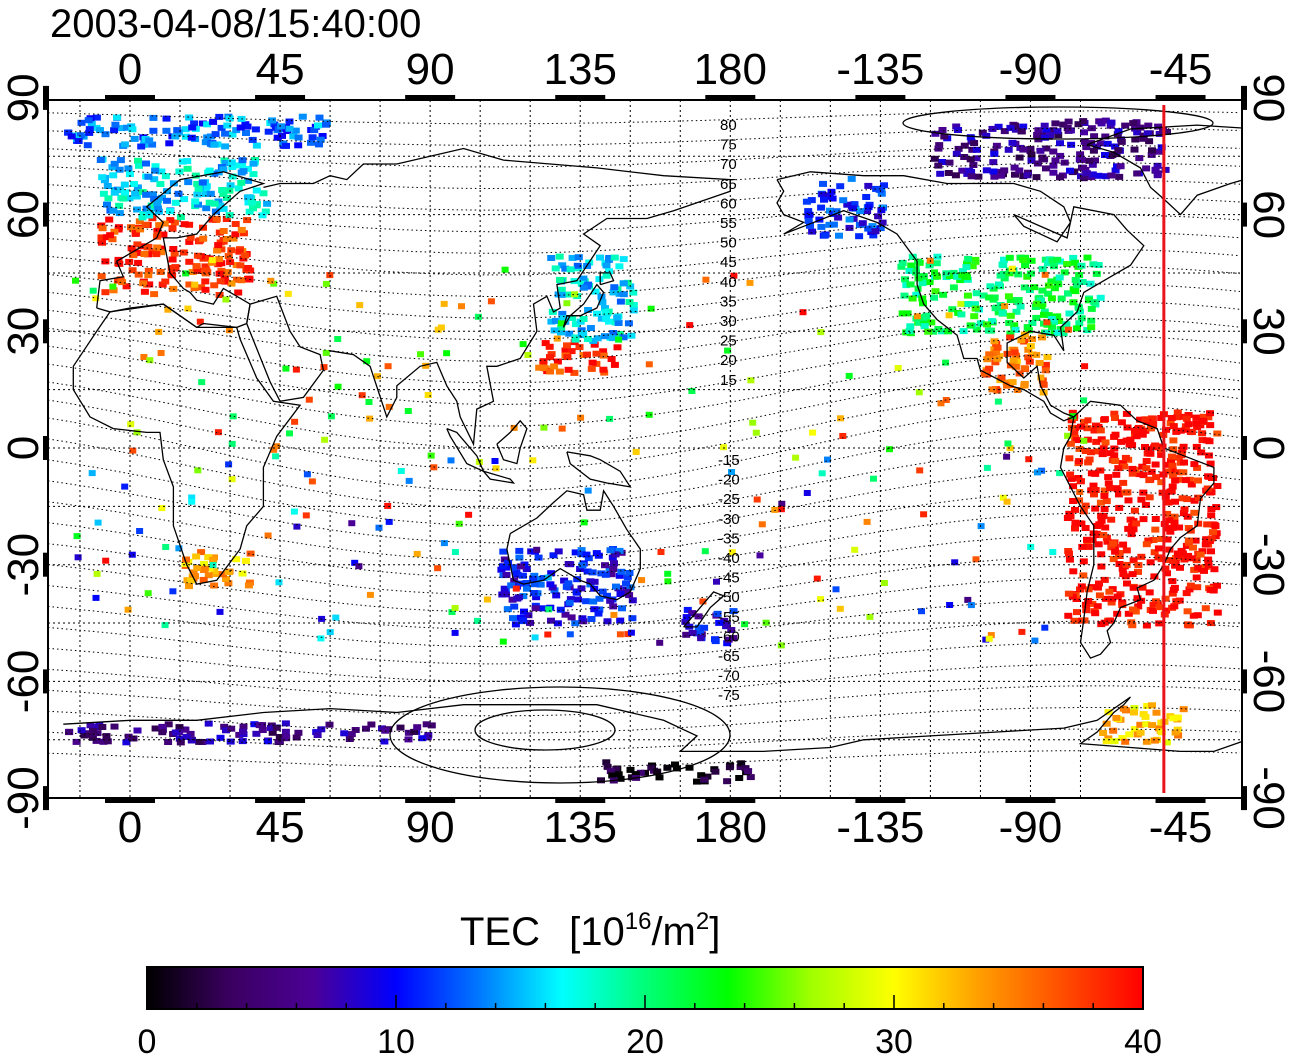 The height and width of the screenshot is (1057, 1292). I want to click on bottom-longitude-labels: 0 45 90 135 180 -135 -90 -45, so click(665, 827).